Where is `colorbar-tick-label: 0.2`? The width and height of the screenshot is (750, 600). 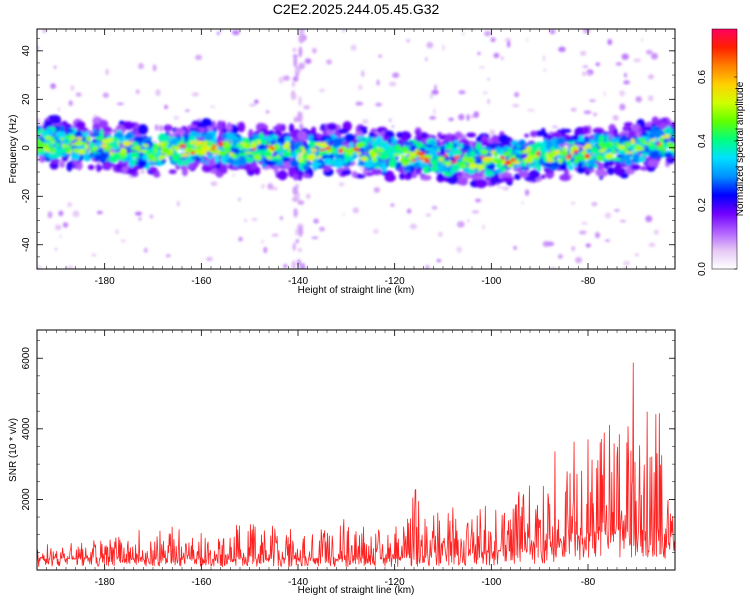
colorbar-tick-label: 0.2 is located at coordinates (702, 205).